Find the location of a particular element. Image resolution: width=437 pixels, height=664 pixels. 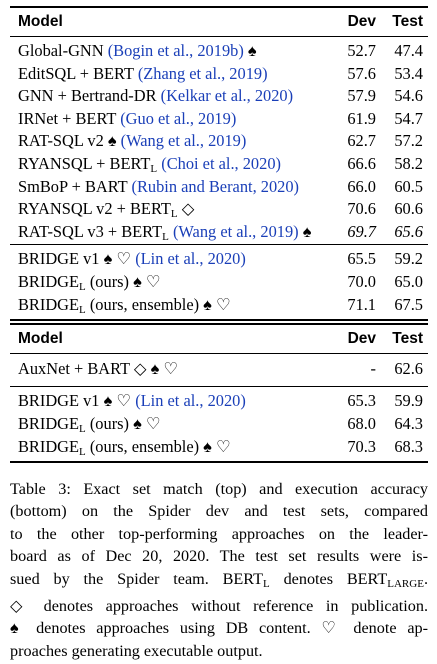

model-name-cell: EditSQL + BERT (Zhang et al., 2019) is located at coordinates (143, 74).